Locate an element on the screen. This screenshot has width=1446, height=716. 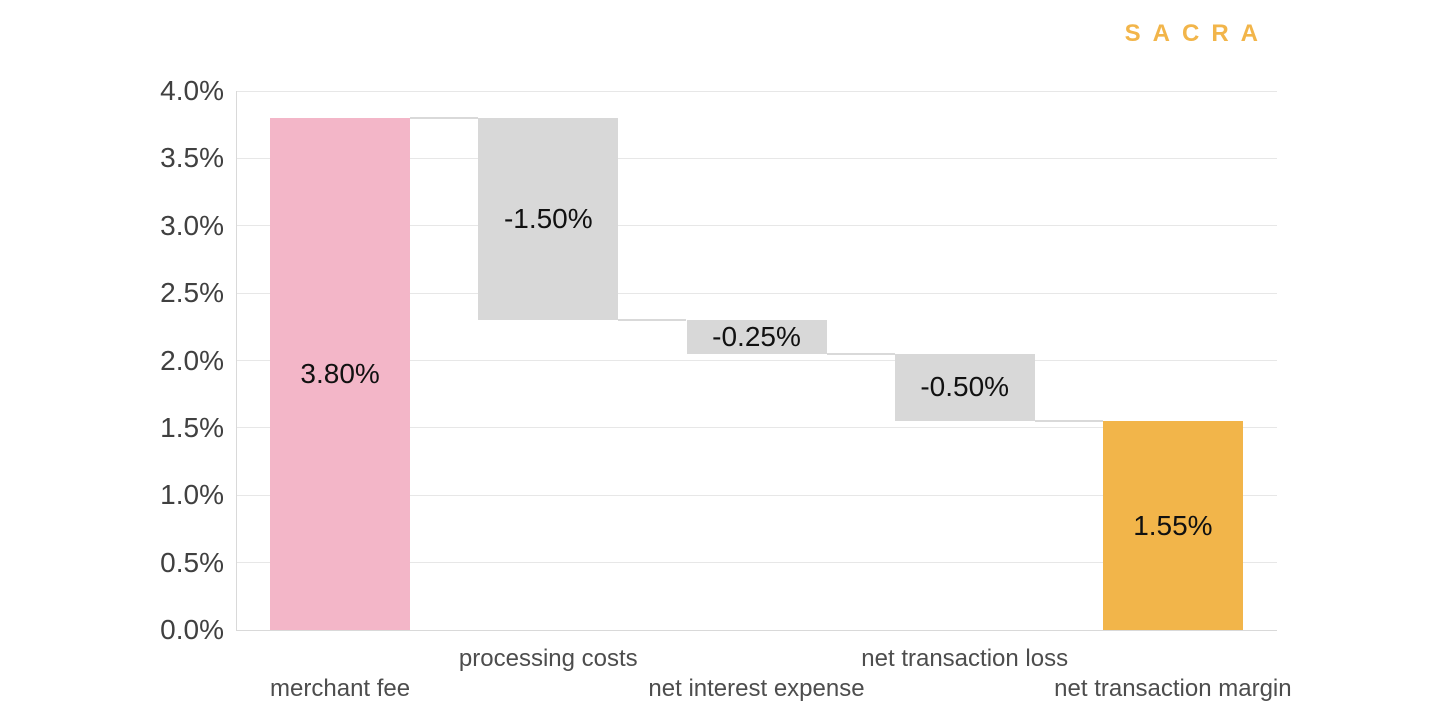
y-axis-tick-label: 2.5% is located at coordinates (192, 293).